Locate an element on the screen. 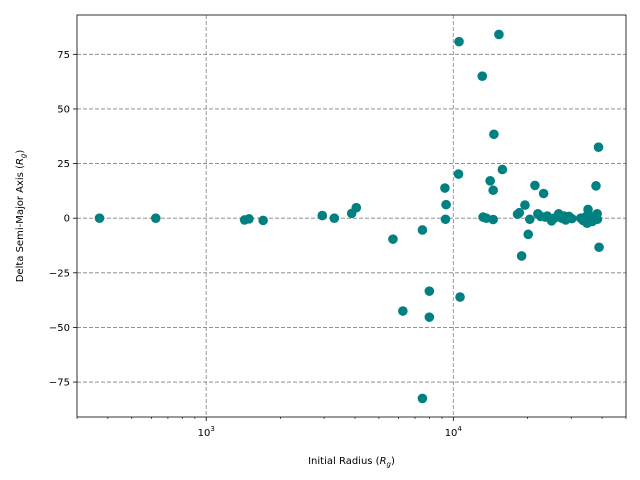  y-tick-label: −75 is located at coordinates (59, 383).